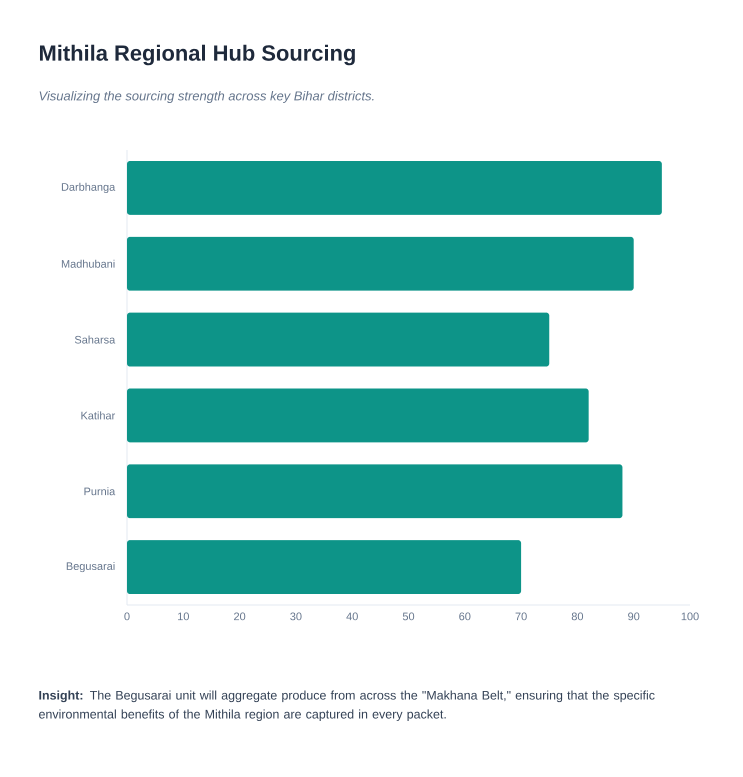  What do you see at coordinates (95, 340) in the screenshot?
I see `y-tick-label: Saharsa` at bounding box center [95, 340].